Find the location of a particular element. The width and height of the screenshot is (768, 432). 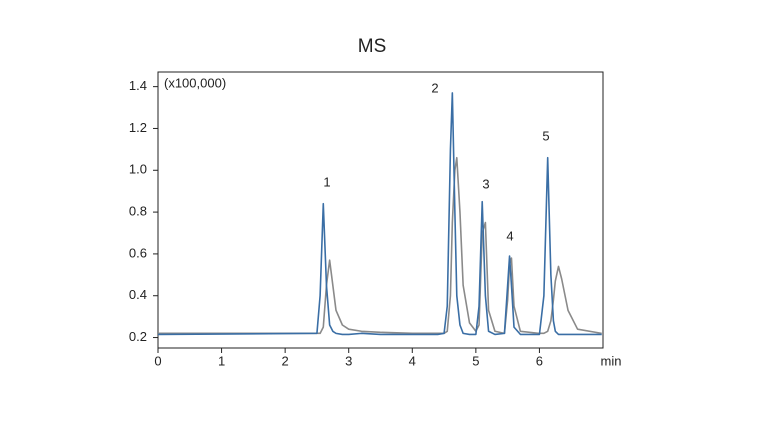

y-tick-label: 0.6 is located at coordinates (138, 252).